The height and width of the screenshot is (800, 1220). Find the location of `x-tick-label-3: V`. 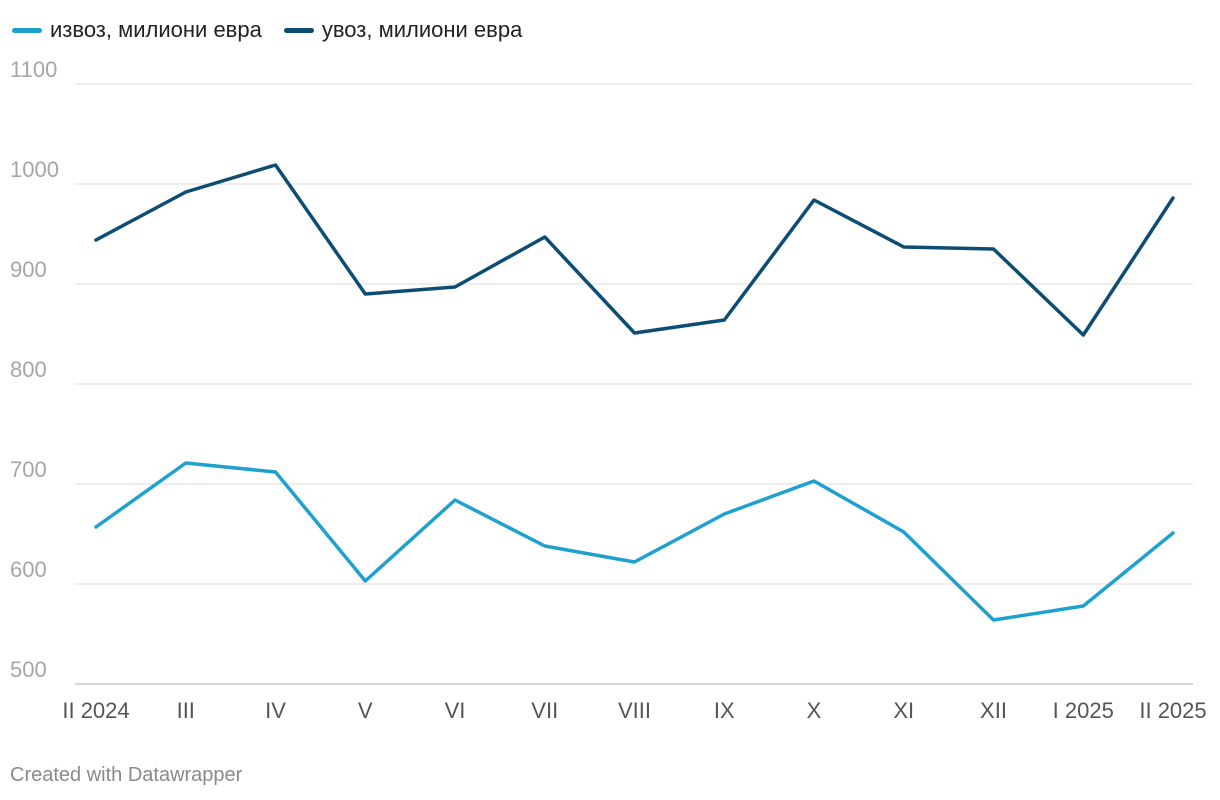

x-tick-label-3: V is located at coordinates (365, 710).